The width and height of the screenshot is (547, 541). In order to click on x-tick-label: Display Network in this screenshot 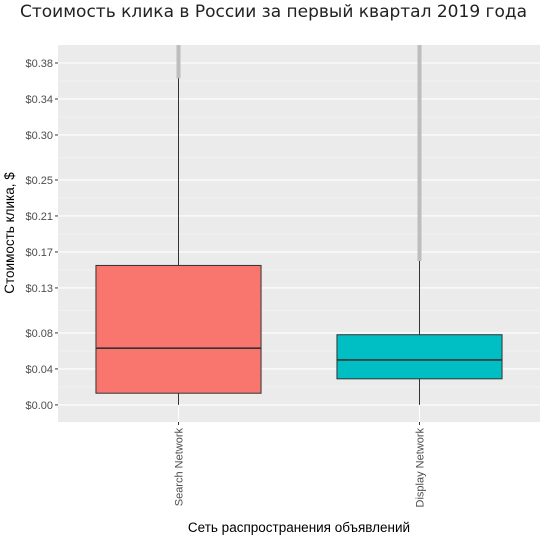, I will do `click(421, 468)`.